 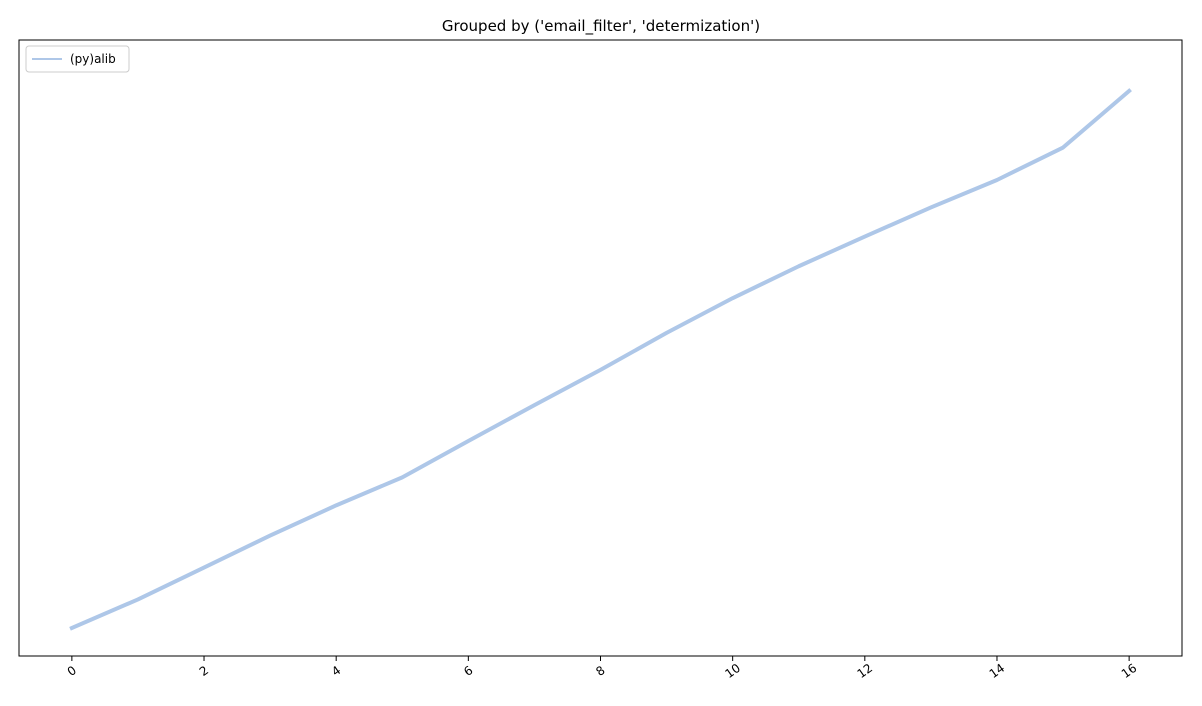 I want to click on x-axis: 0 2 4 6 8 10 12 14 16, so click(x=602, y=668).